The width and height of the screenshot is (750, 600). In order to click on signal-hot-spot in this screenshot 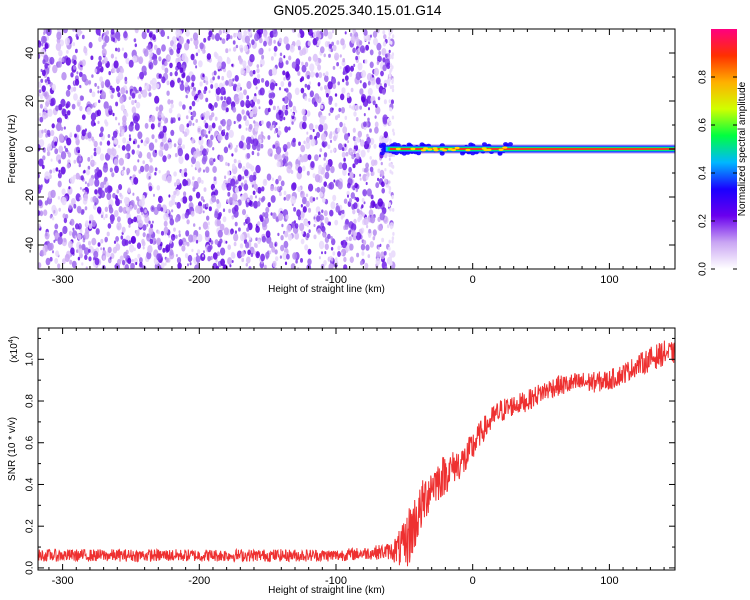, I will do `click(435, 148)`.